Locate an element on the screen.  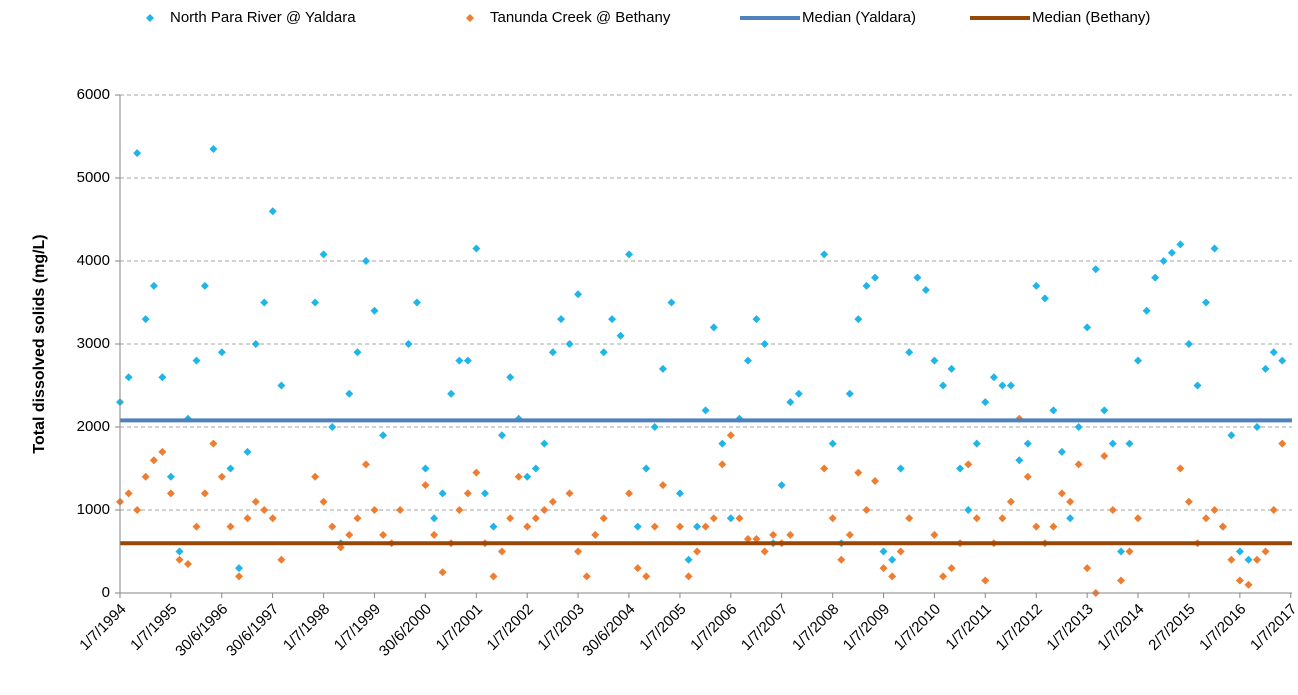
legend-label: Median (Bethany) is located at coordinates (1091, 17).